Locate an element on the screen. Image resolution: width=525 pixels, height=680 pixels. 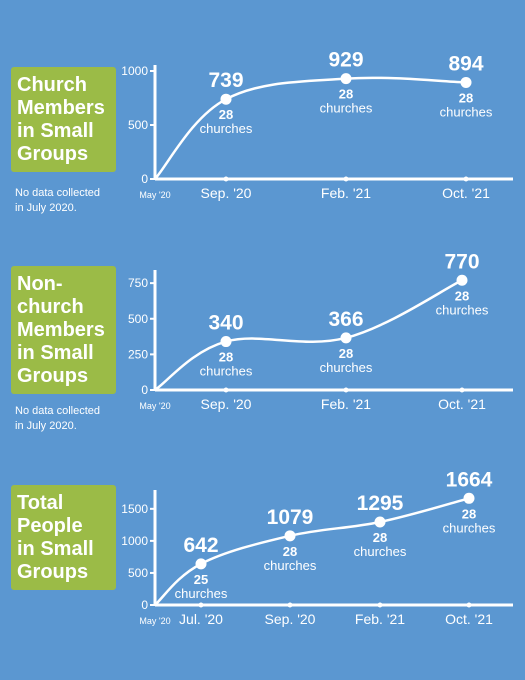
y-tick-label: 750 is located at coordinates (138, 283).